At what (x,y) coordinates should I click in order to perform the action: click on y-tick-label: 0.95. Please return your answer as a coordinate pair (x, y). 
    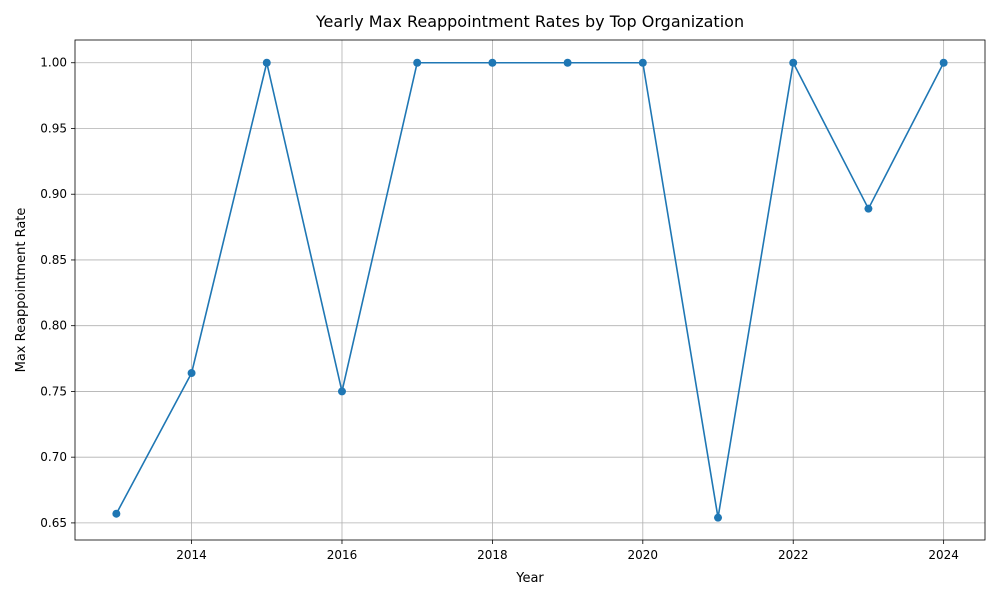
    Looking at the image, I should click on (53, 128).